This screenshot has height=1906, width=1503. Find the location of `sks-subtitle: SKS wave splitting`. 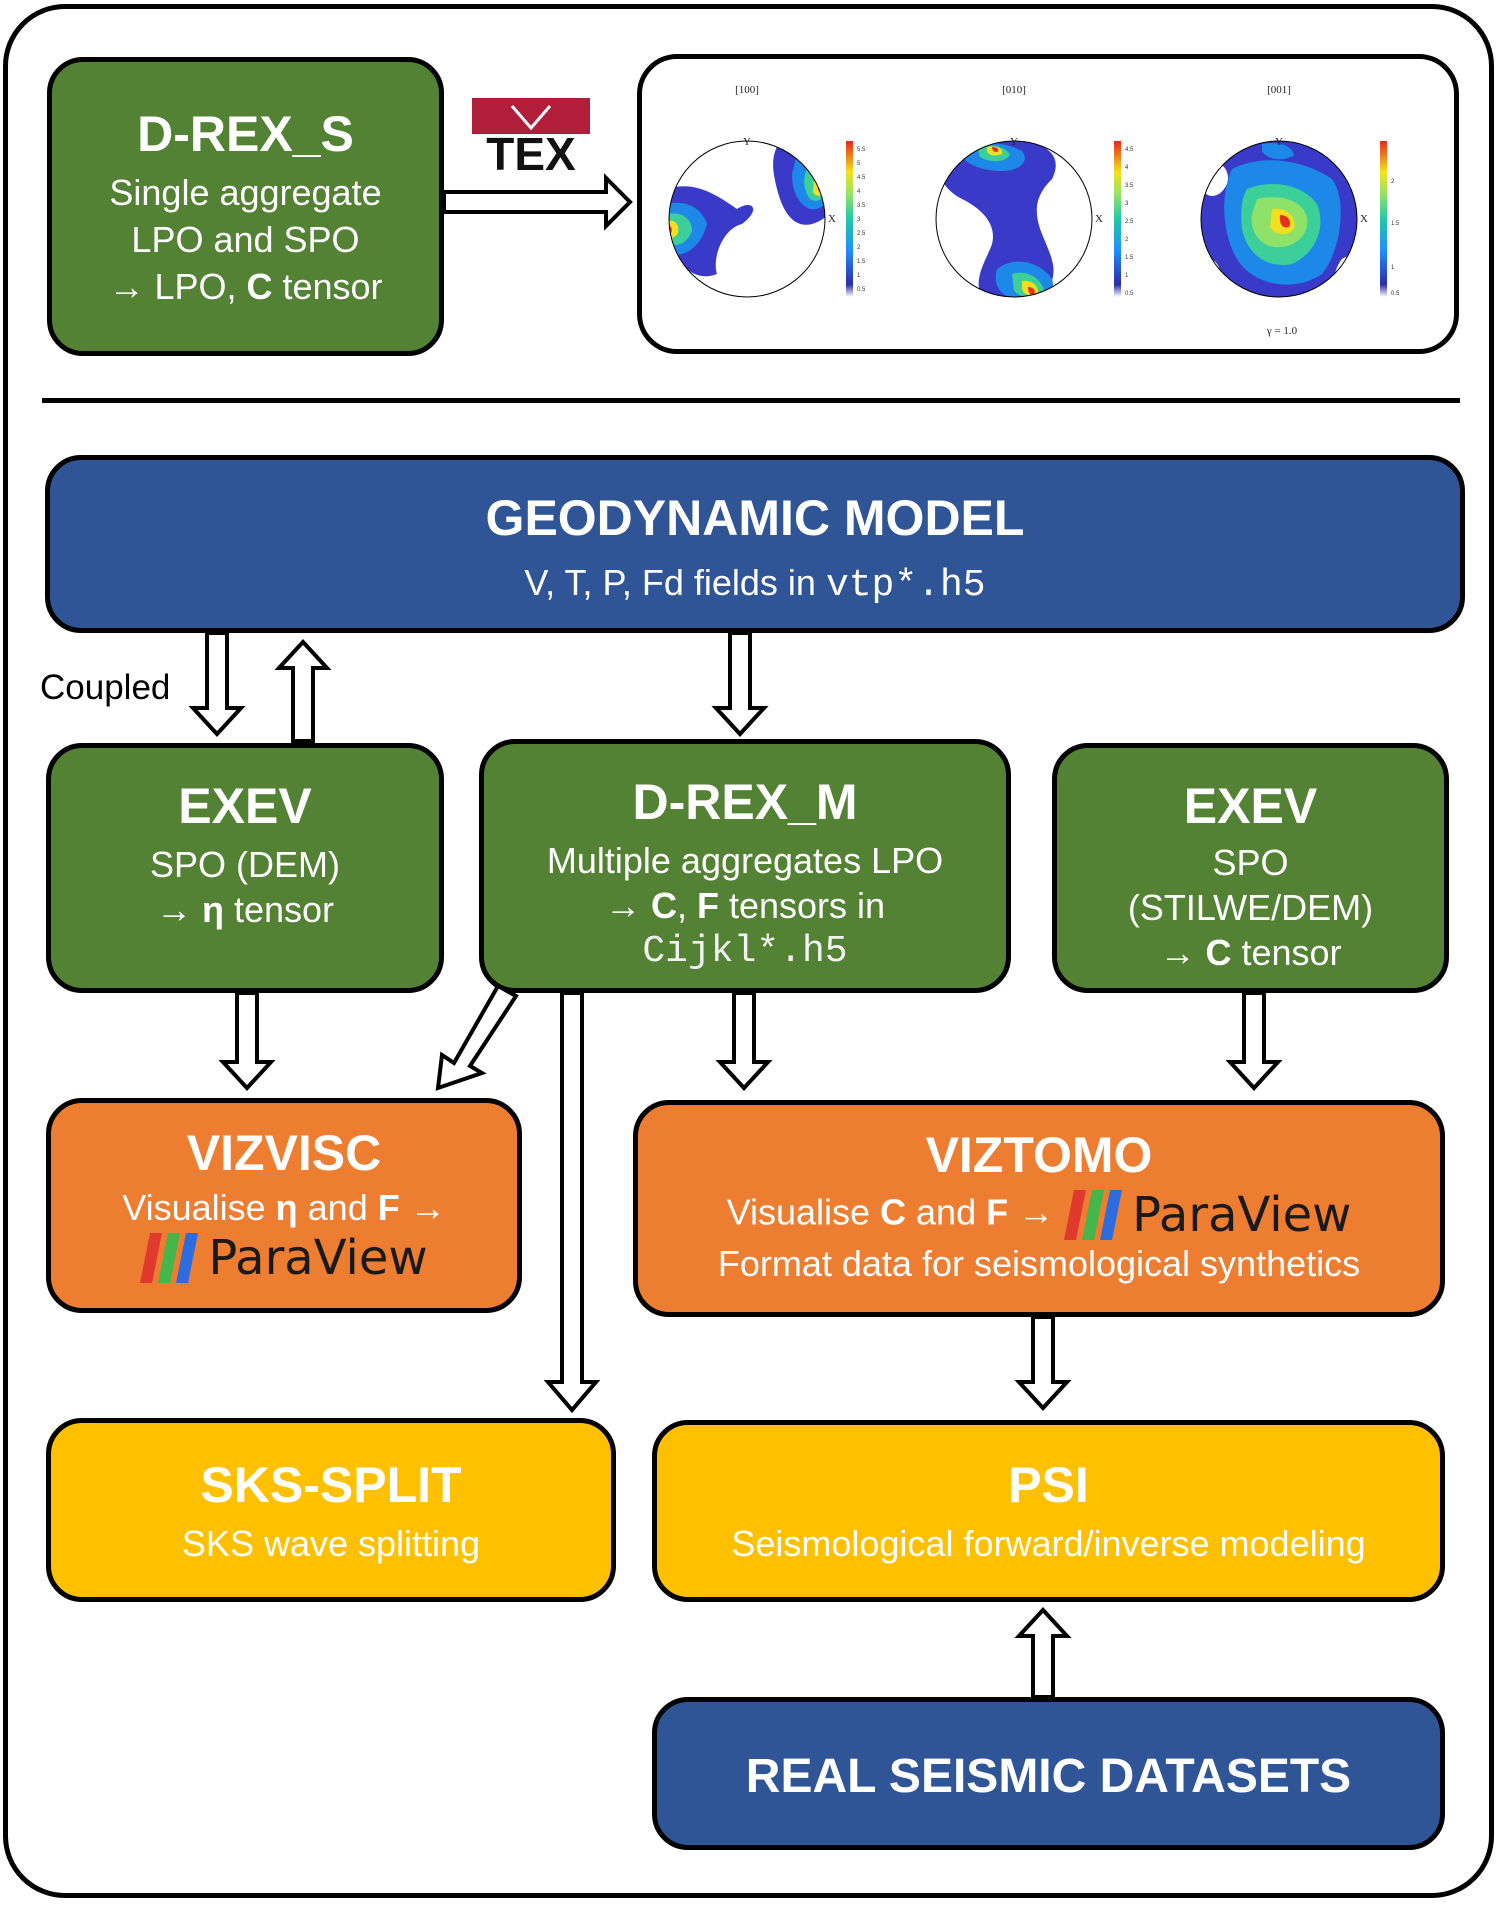

sks-subtitle: SKS wave splitting is located at coordinates (331, 1543).